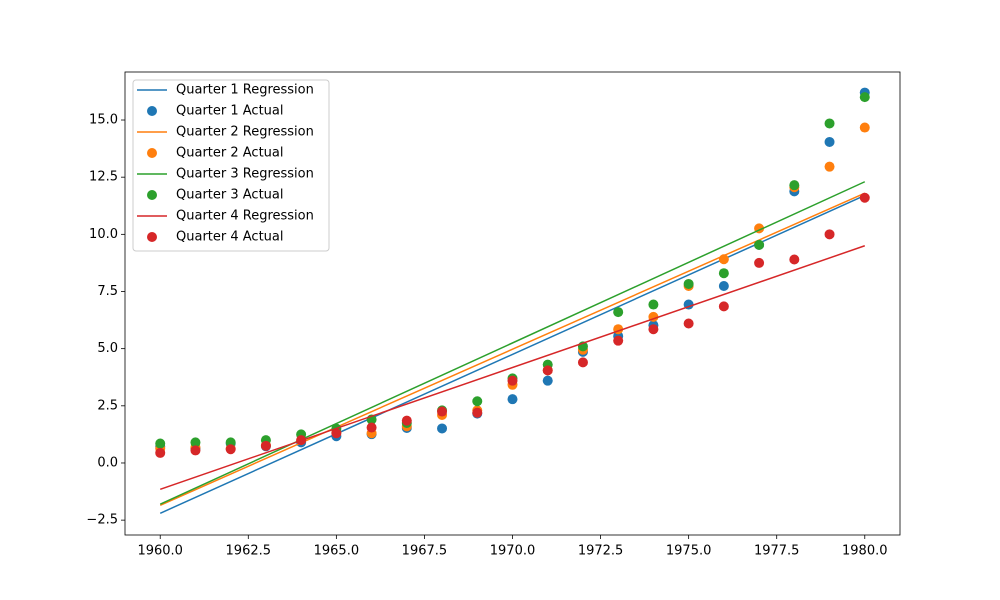 The height and width of the screenshot is (600, 1000). Describe the element at coordinates (230, 153) in the screenshot. I see `legend-label: Quarter 2 Actual` at that location.